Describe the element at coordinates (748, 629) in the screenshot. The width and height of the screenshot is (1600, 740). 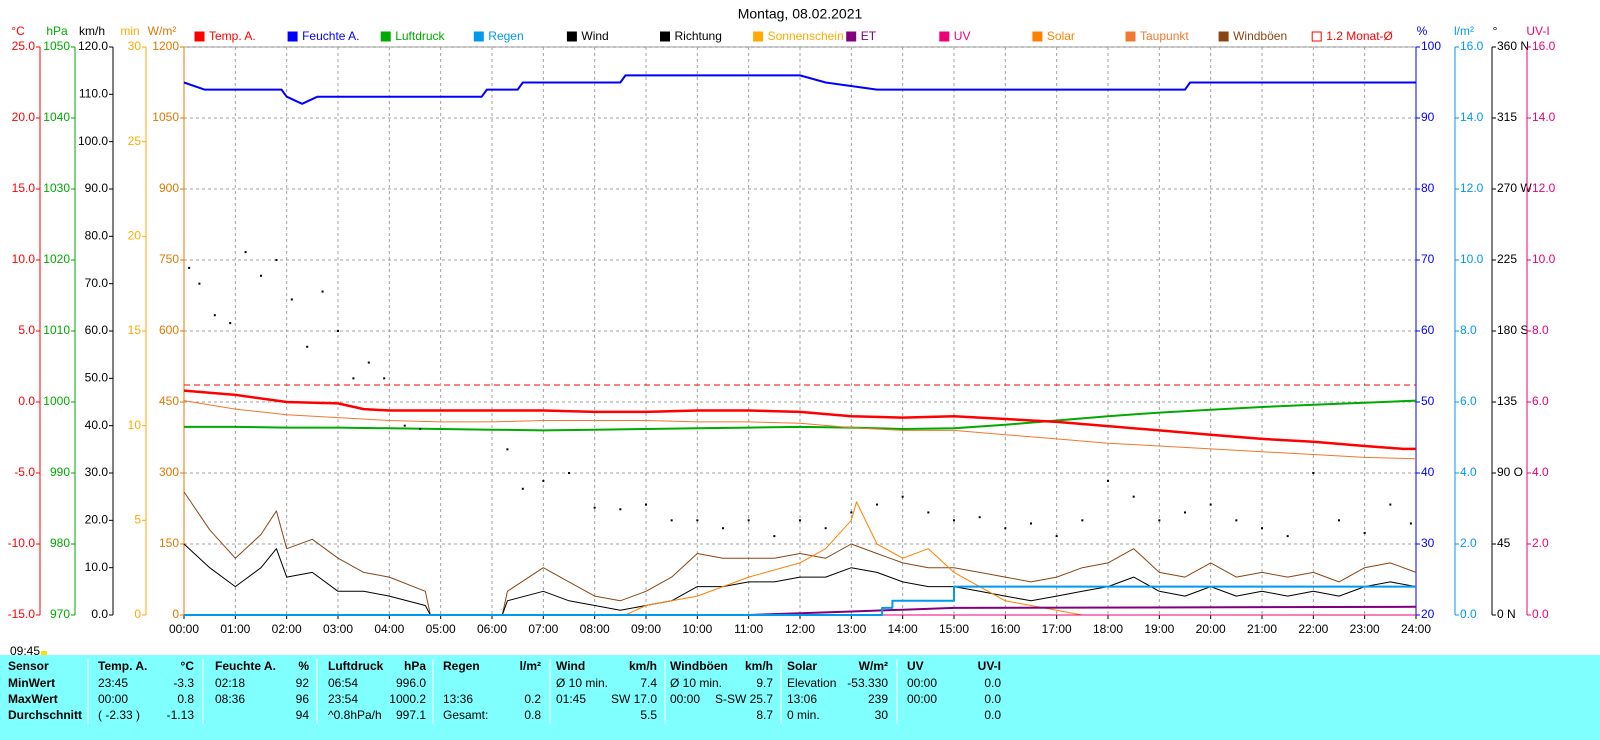
I see `x-tick-label: 11:00` at that location.